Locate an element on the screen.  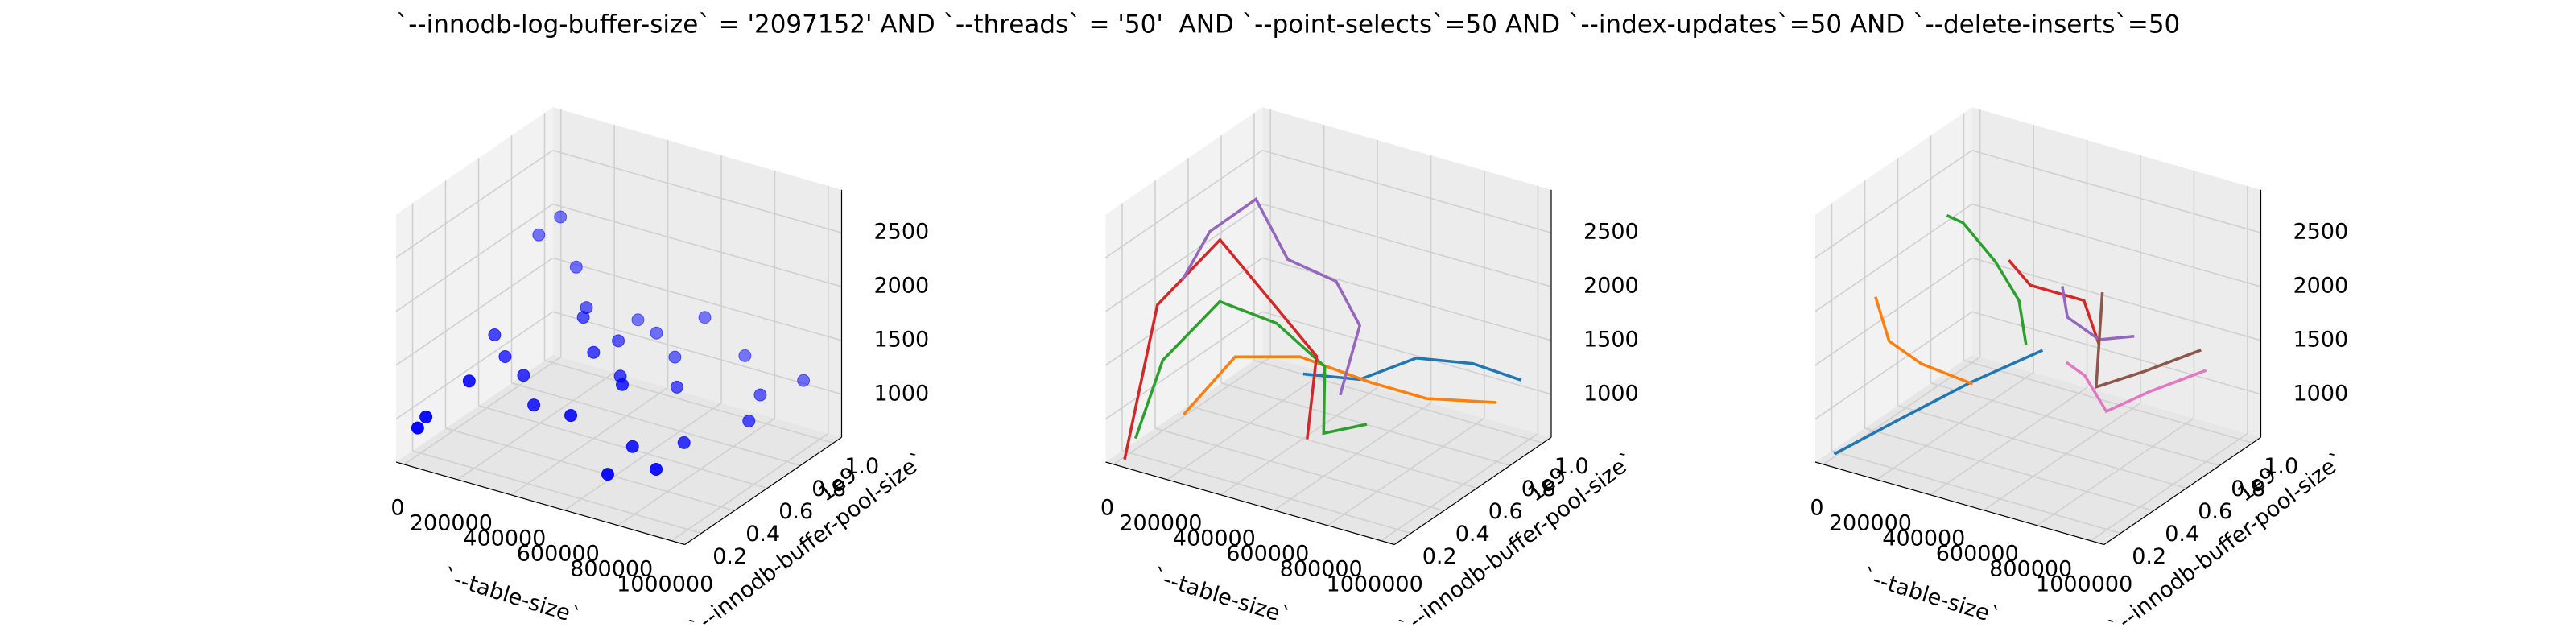
x-tick-label: 400000 is located at coordinates (1923, 538).